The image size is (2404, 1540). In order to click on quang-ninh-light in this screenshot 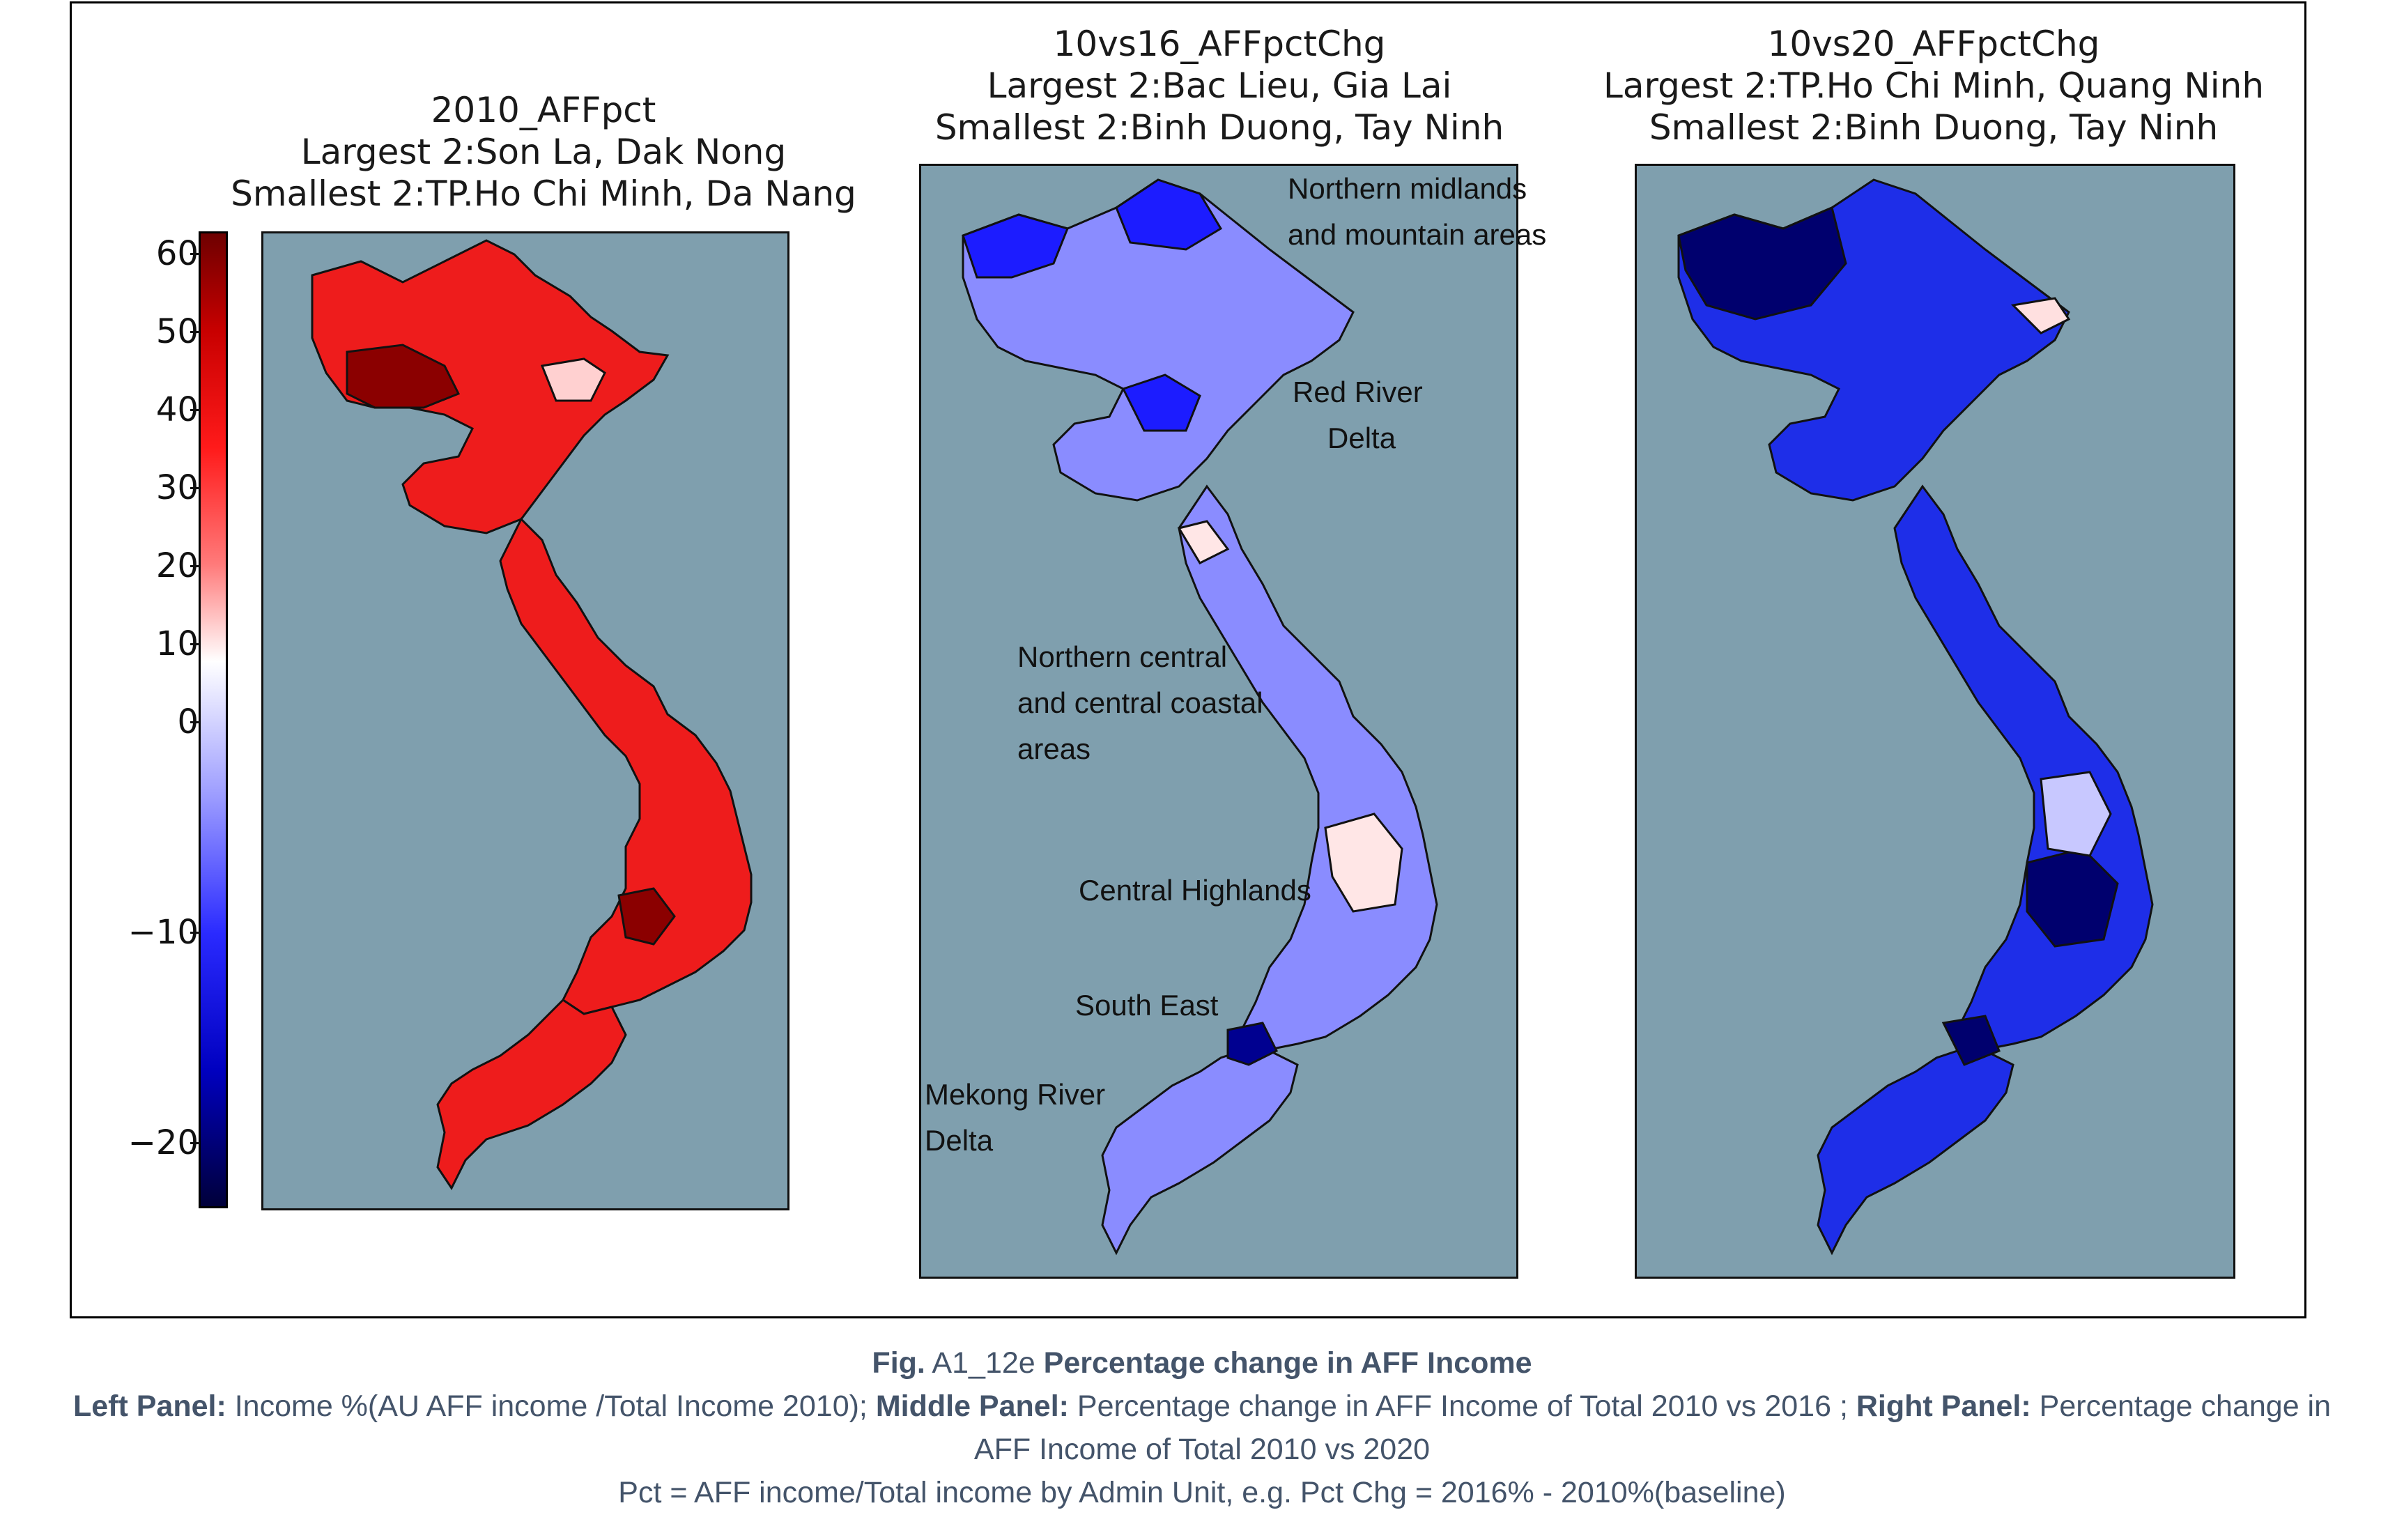, I will do `click(2040, 315)`.